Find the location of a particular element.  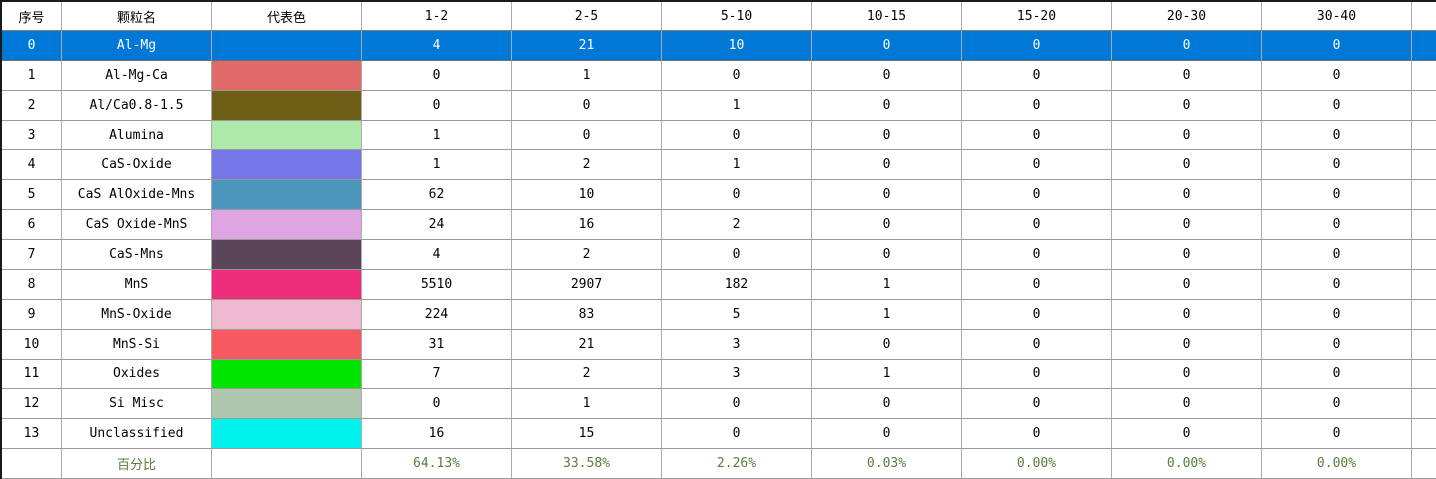

particle-name-cell: MnS-Si is located at coordinates (137, 344).